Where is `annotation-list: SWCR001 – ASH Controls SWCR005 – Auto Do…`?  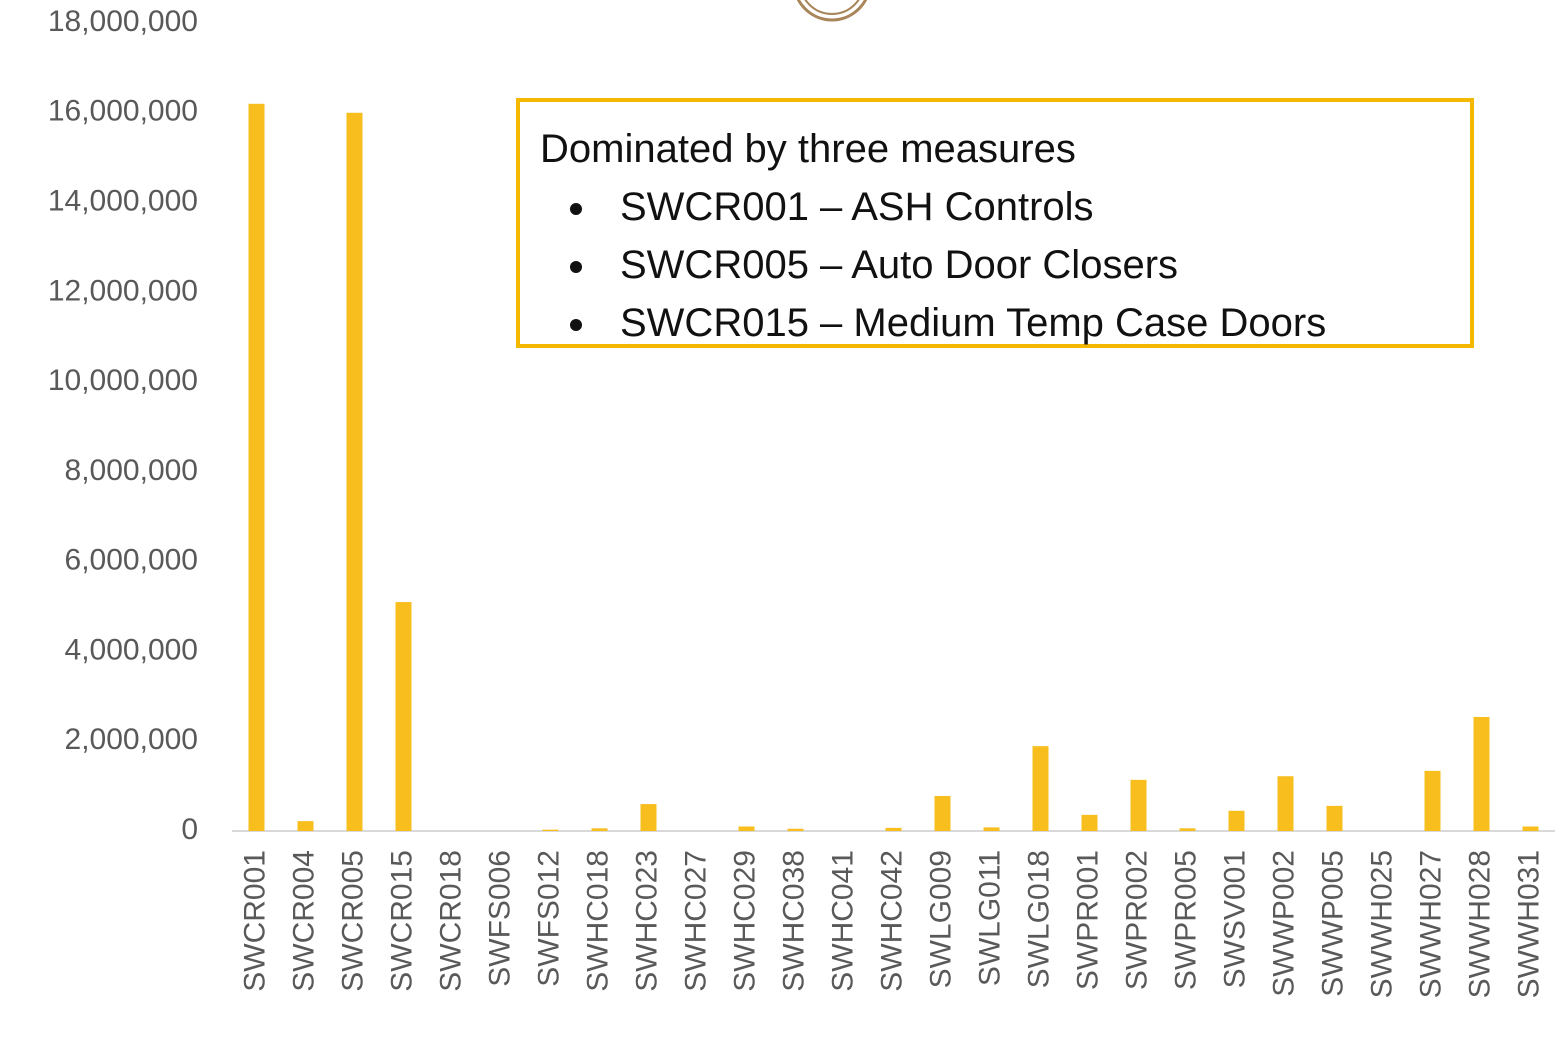 annotation-list: SWCR001 – ASH Controls SWCR005 – Auto Do… is located at coordinates (995, 265).